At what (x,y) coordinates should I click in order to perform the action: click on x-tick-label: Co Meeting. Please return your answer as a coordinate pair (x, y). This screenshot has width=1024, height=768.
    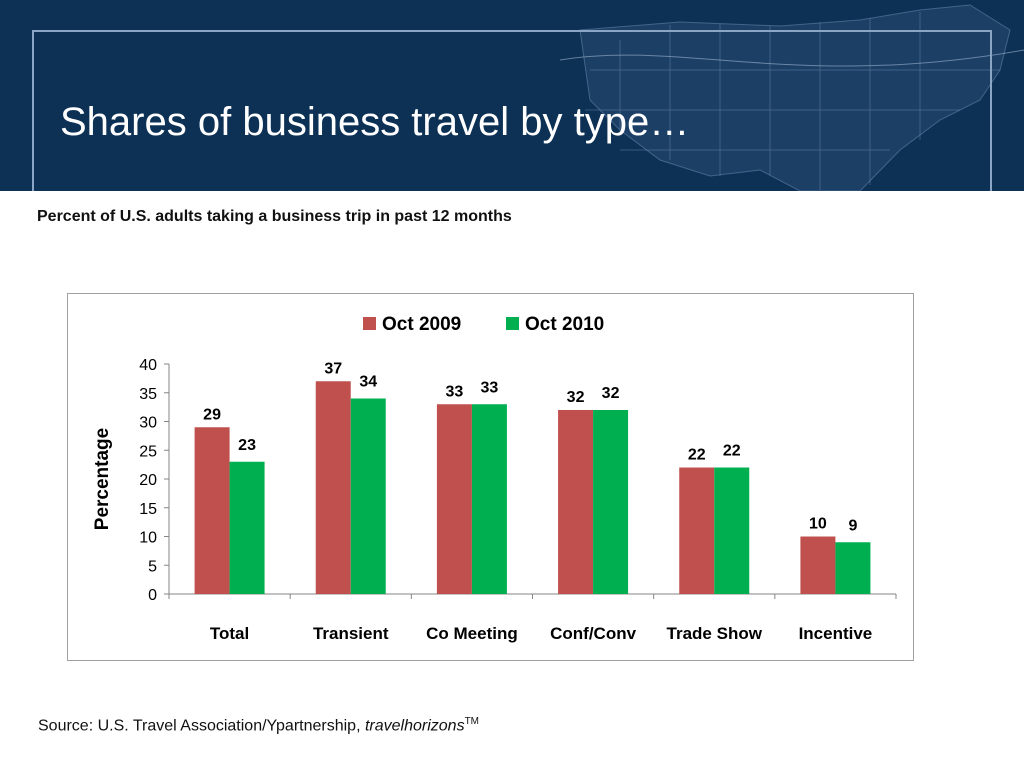
    Looking at the image, I should click on (472, 633).